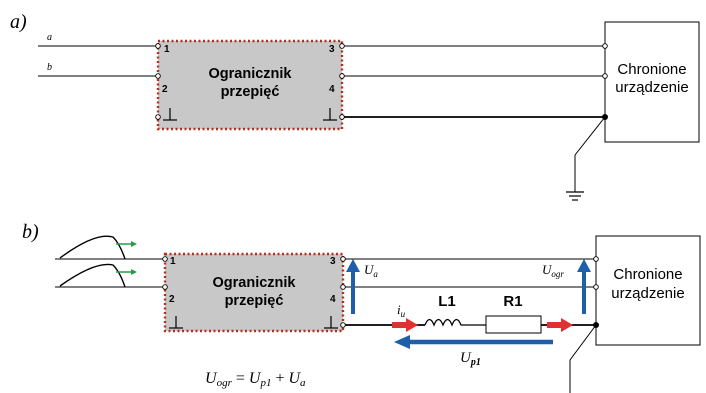 This screenshot has width=706, height=393. I want to click on panel-b-label: b), so click(30, 232).